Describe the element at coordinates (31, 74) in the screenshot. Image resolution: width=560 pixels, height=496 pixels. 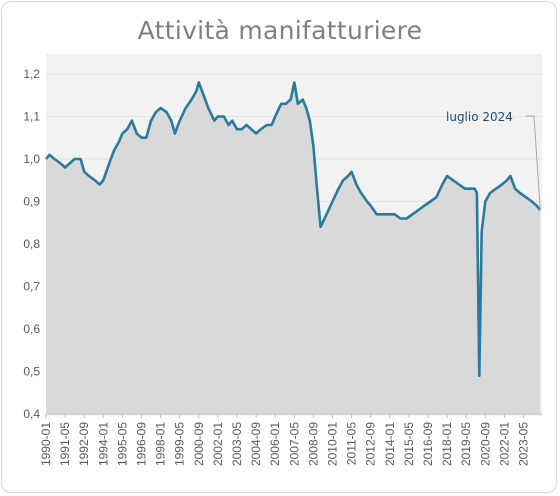
I see `y-tick-label: 1,2` at that location.